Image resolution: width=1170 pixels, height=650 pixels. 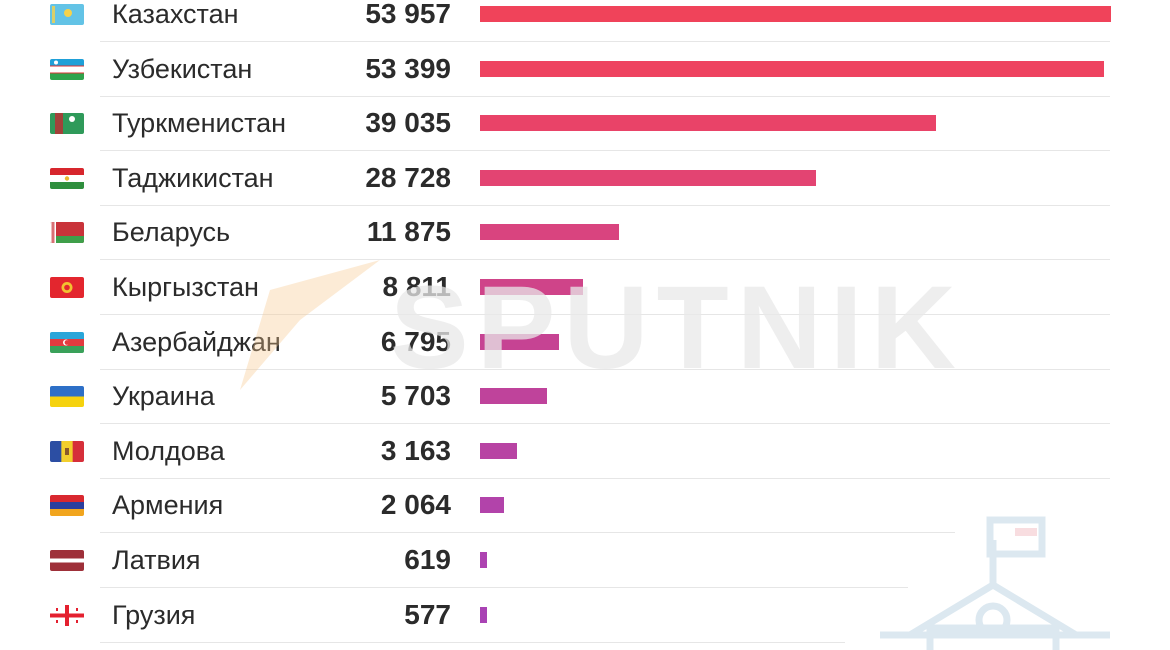 I want to click on turkmenistan-flag-icon, so click(x=67, y=124).